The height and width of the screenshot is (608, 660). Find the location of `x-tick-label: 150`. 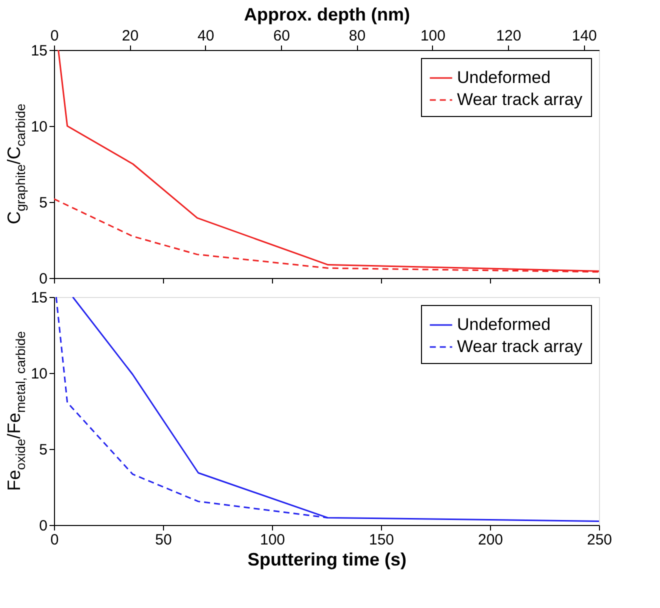

x-tick-label: 150 is located at coordinates (381, 540).